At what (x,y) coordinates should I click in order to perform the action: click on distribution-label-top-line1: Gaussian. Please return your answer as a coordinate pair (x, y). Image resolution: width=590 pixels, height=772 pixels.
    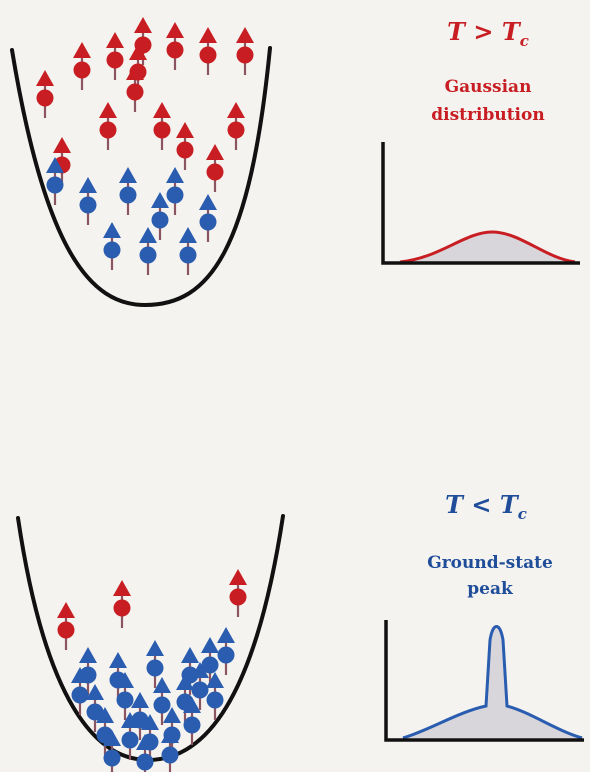
    Looking at the image, I should click on (488, 87).